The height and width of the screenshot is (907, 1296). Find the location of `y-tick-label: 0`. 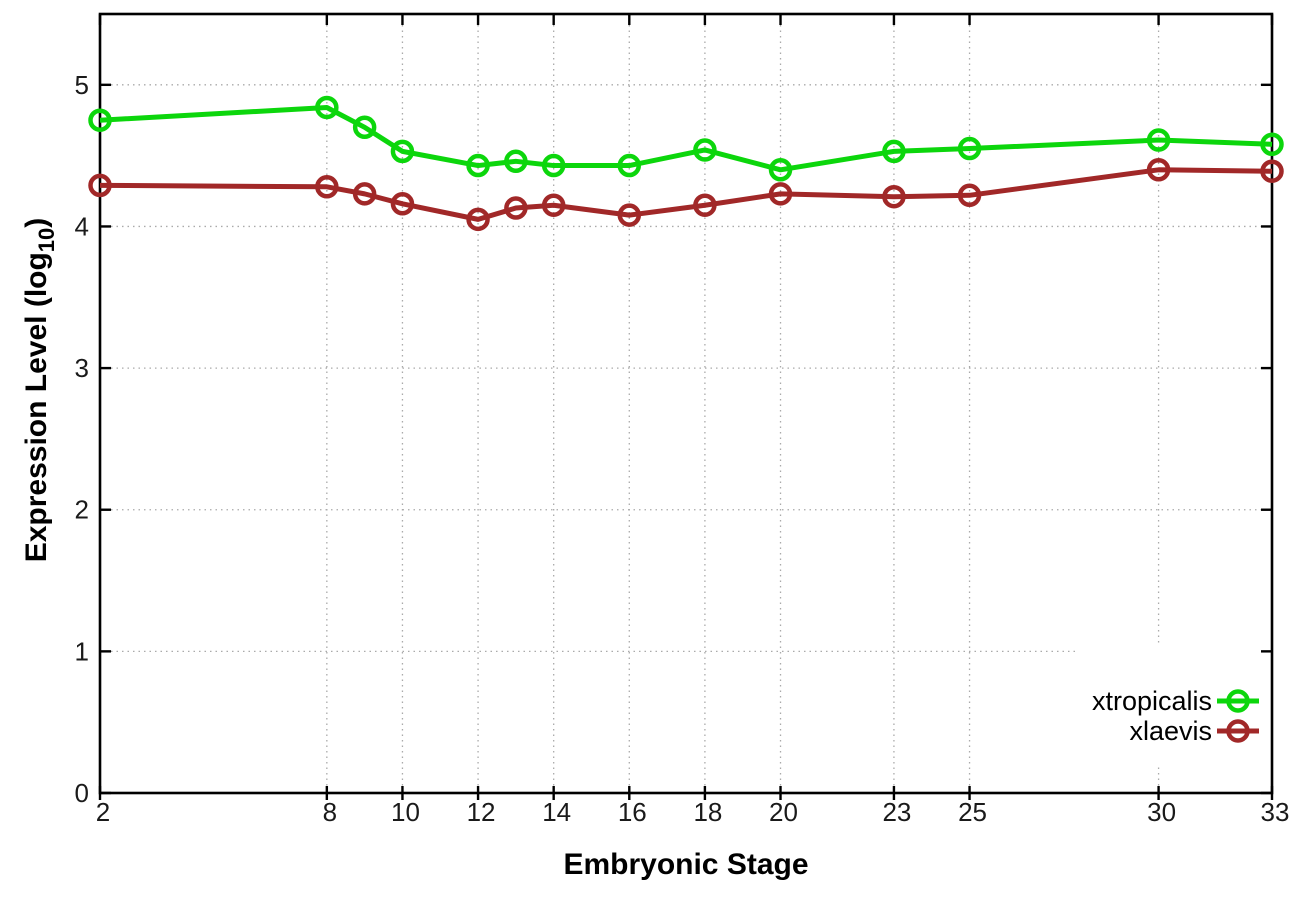

y-tick-label: 0 is located at coordinates (82, 793).